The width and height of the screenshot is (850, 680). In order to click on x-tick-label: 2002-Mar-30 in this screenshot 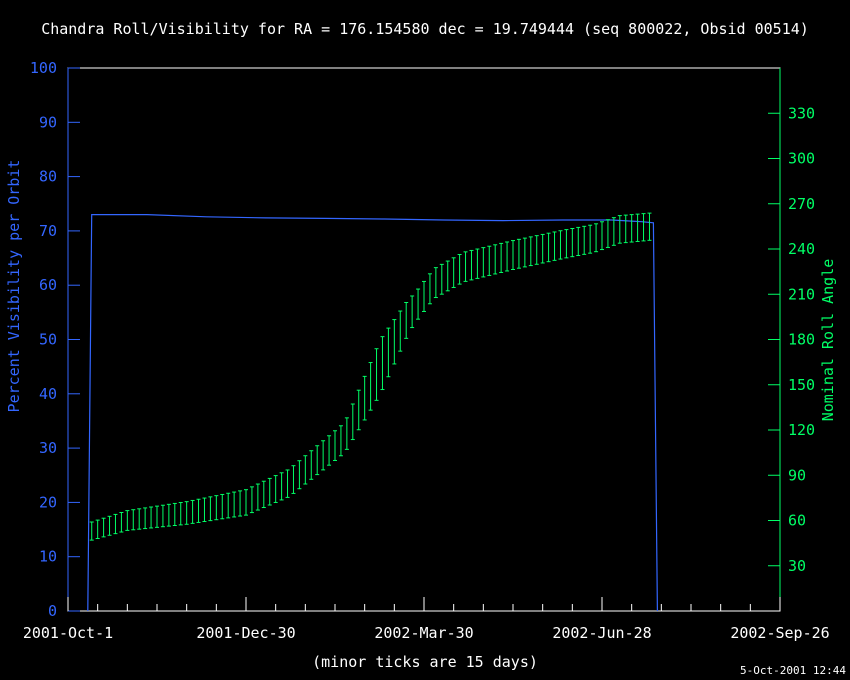, I will do `click(423, 633)`.